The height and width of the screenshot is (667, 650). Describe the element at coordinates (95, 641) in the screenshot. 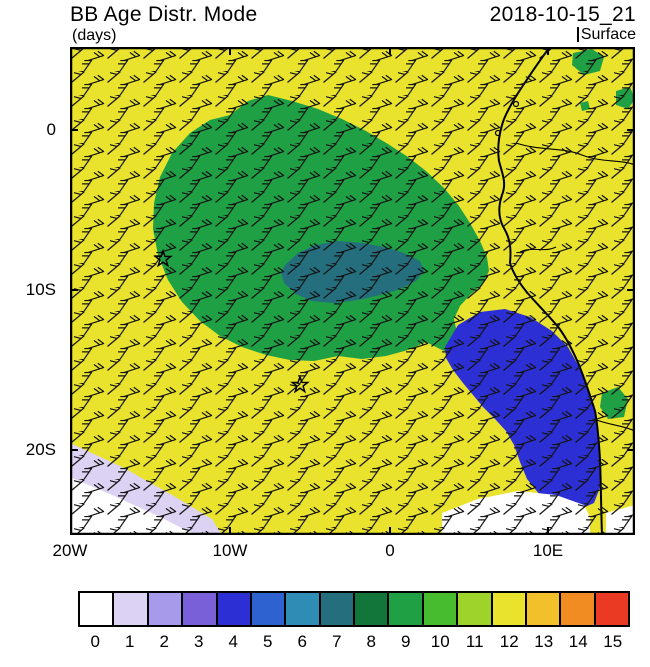

I see `colorbar-tick-label: 0` at that location.